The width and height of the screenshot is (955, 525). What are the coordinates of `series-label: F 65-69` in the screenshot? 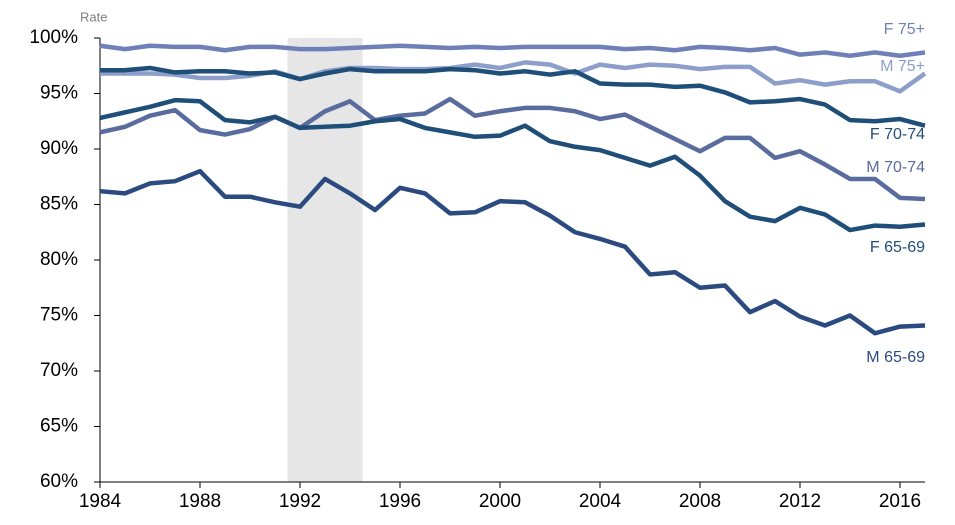 It's located at (897, 247).